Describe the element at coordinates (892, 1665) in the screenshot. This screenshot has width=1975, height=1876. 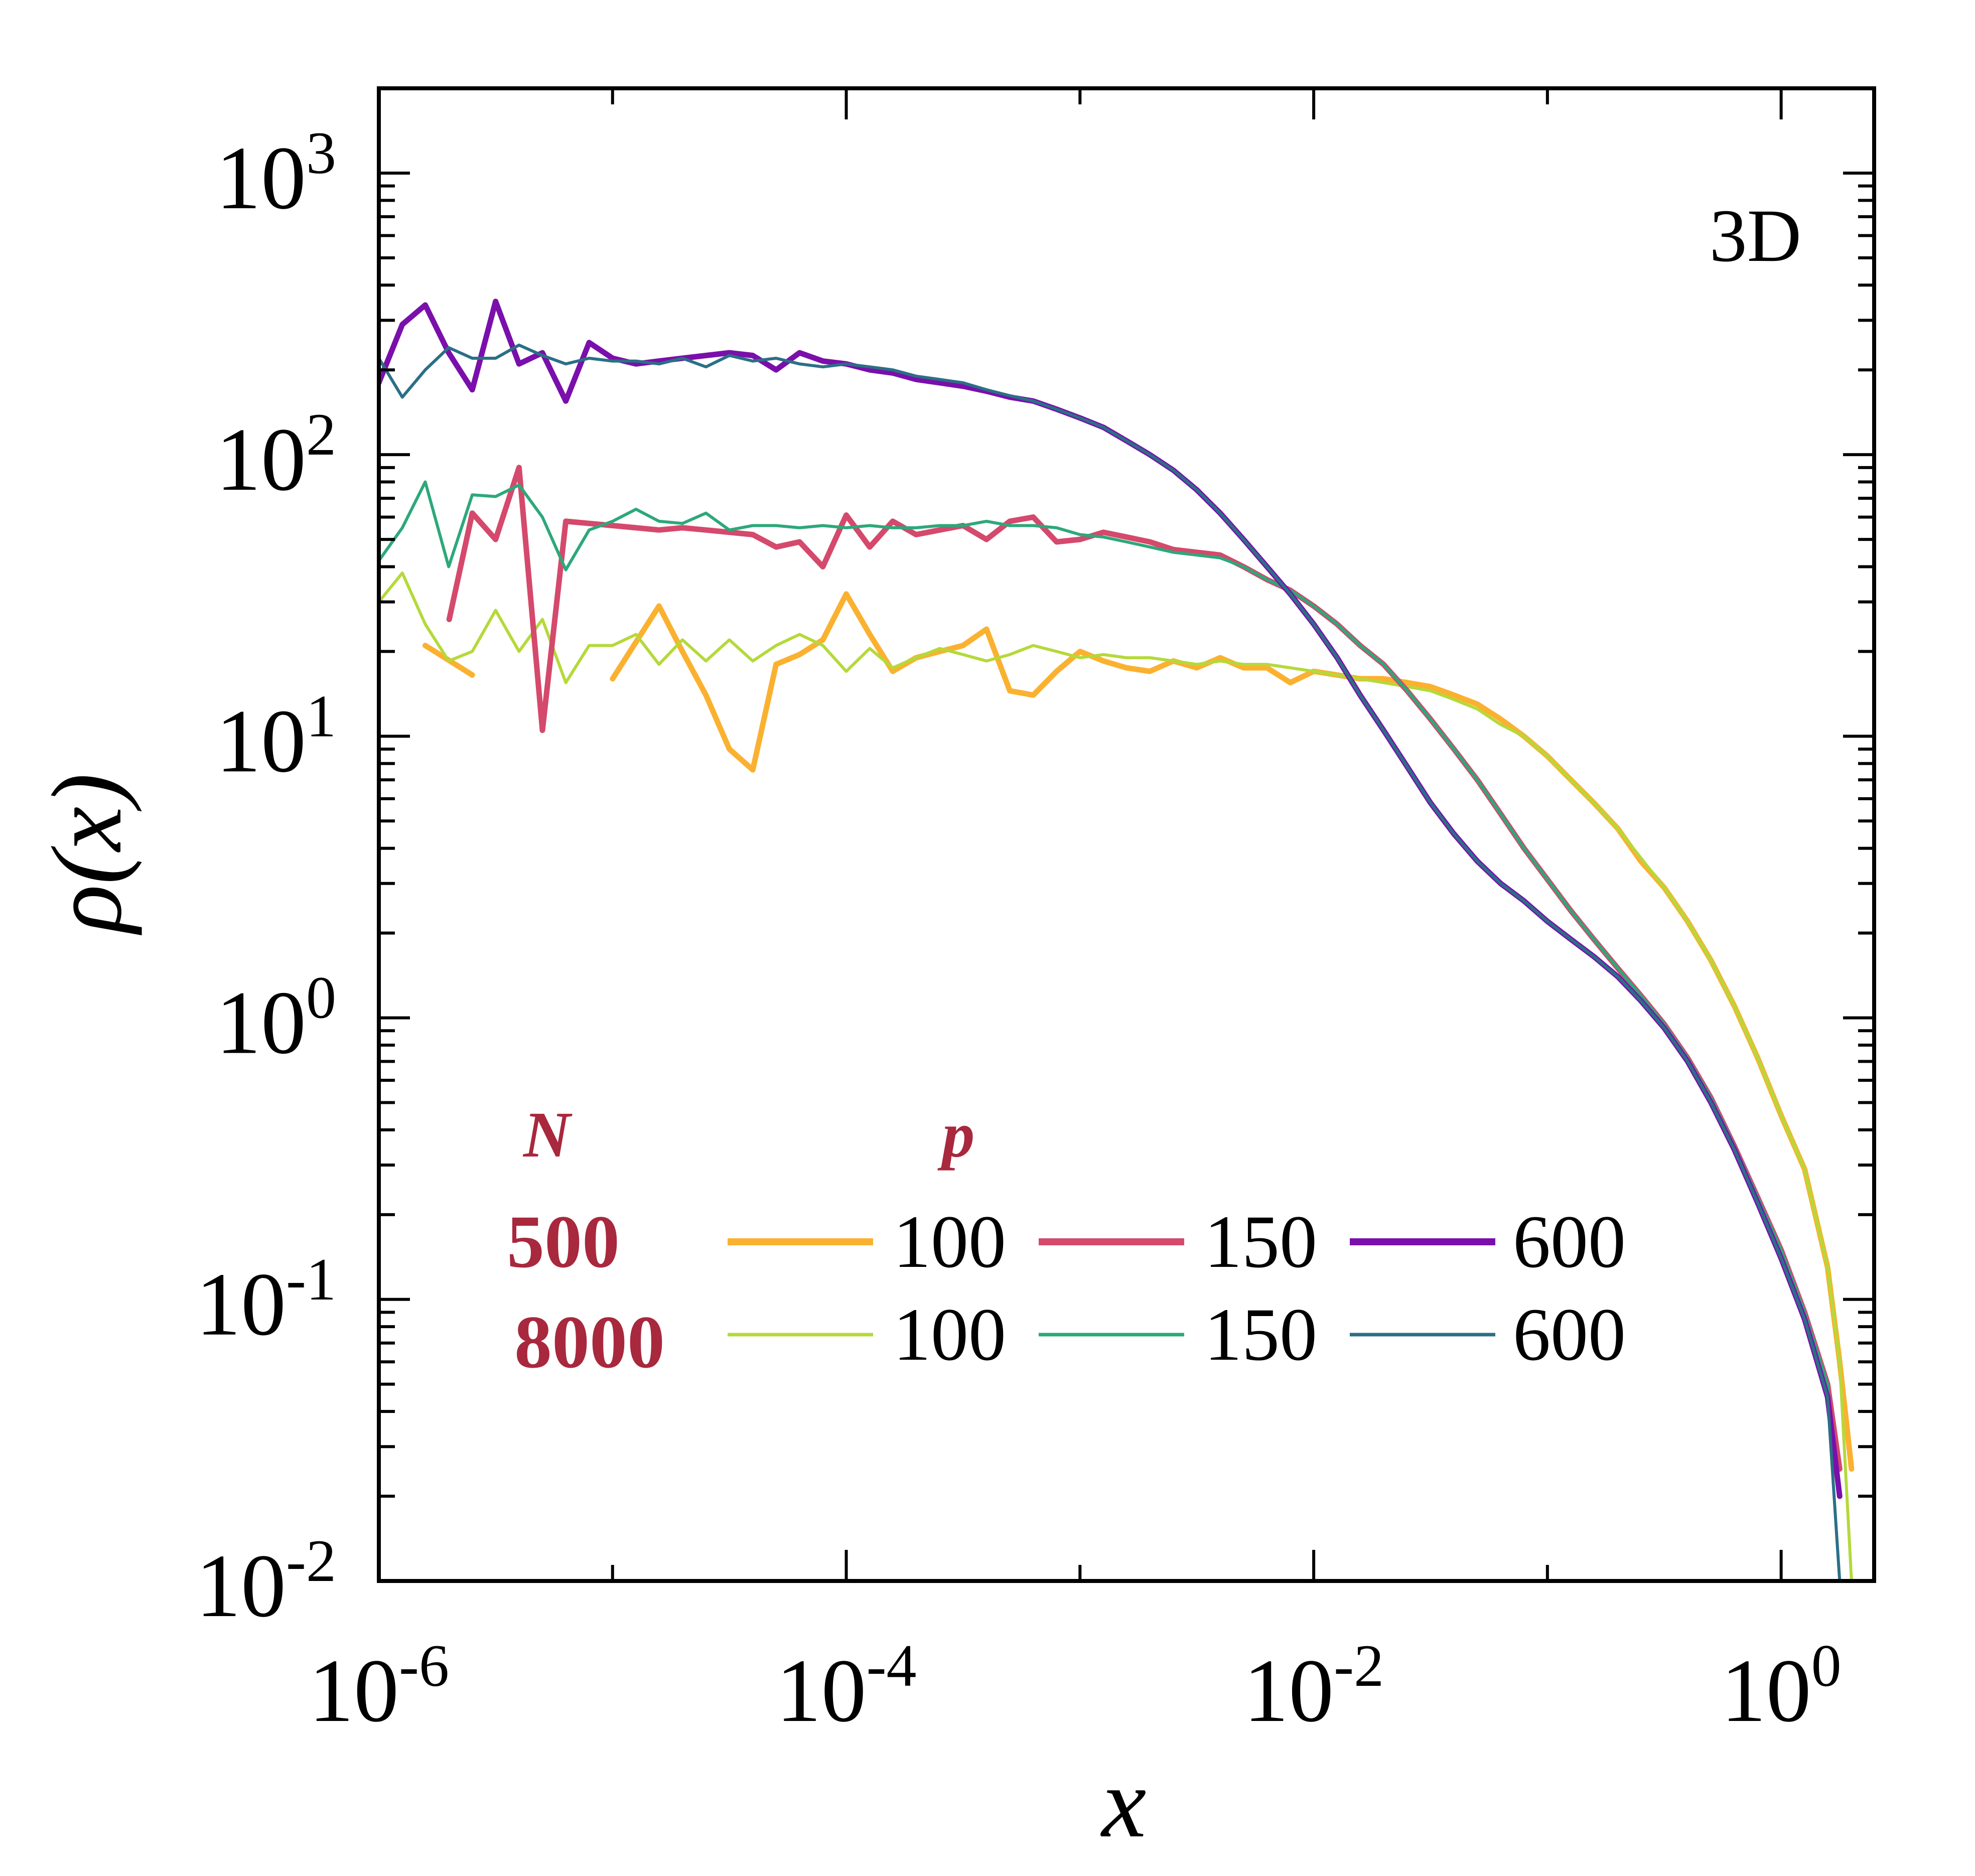
I see `x-tick-label-exp: -4` at that location.